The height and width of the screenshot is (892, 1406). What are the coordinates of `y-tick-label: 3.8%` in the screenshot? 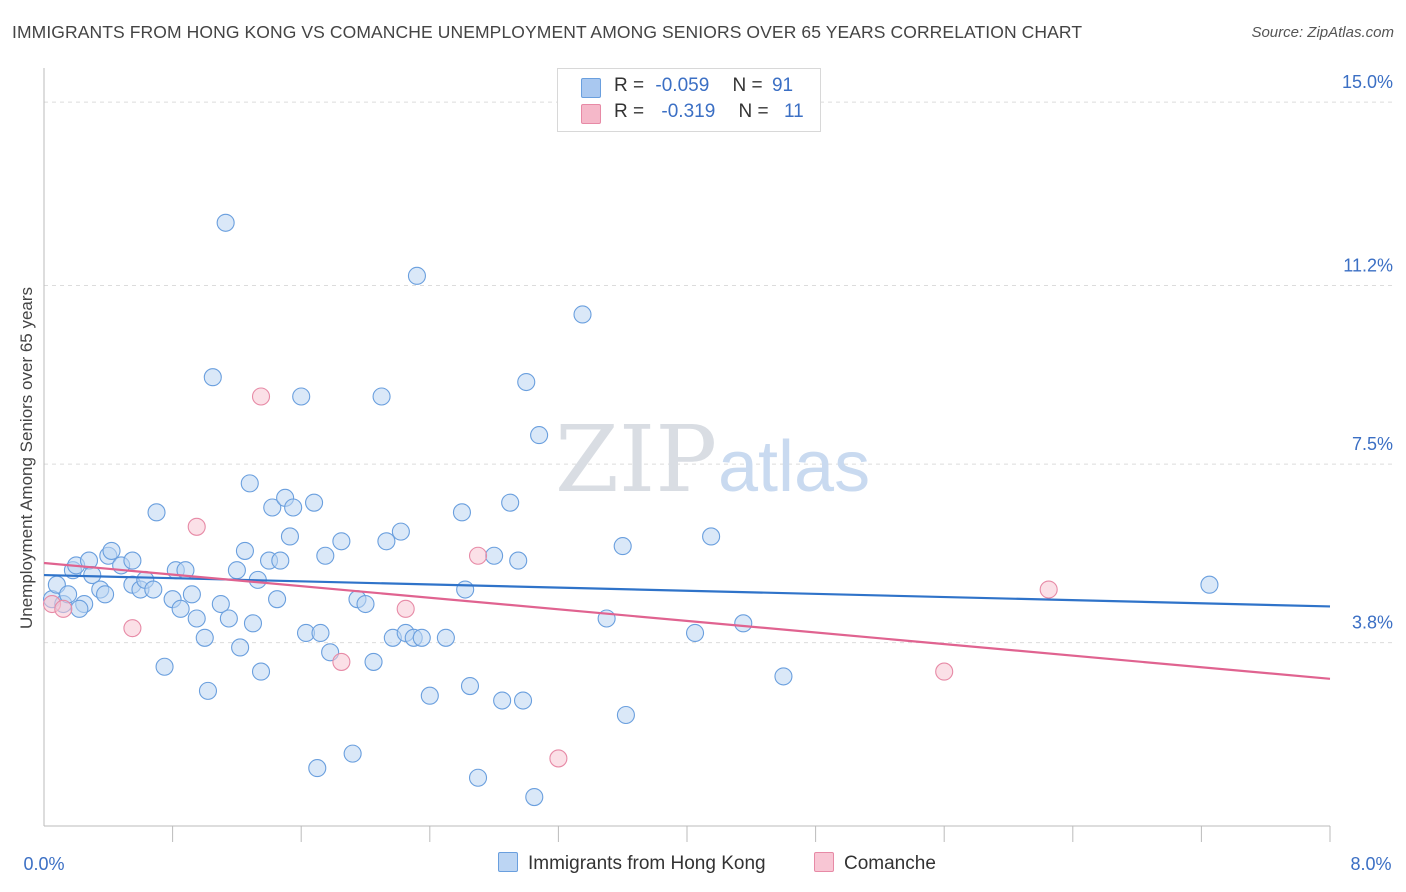 It's located at (1372, 623).